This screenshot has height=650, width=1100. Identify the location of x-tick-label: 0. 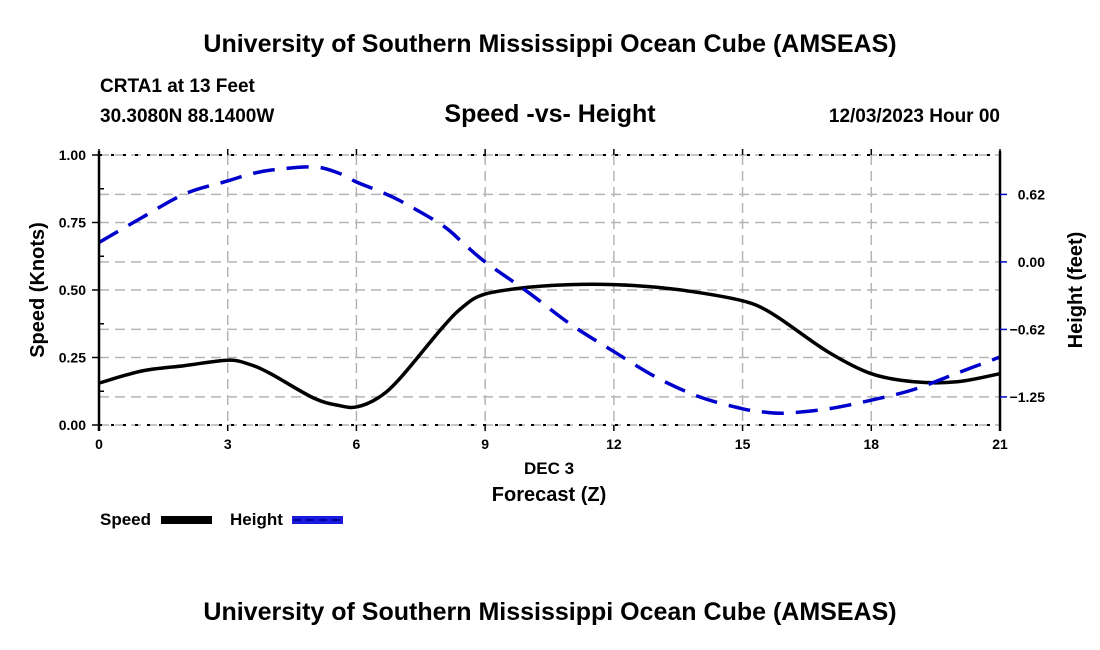
(99, 444).